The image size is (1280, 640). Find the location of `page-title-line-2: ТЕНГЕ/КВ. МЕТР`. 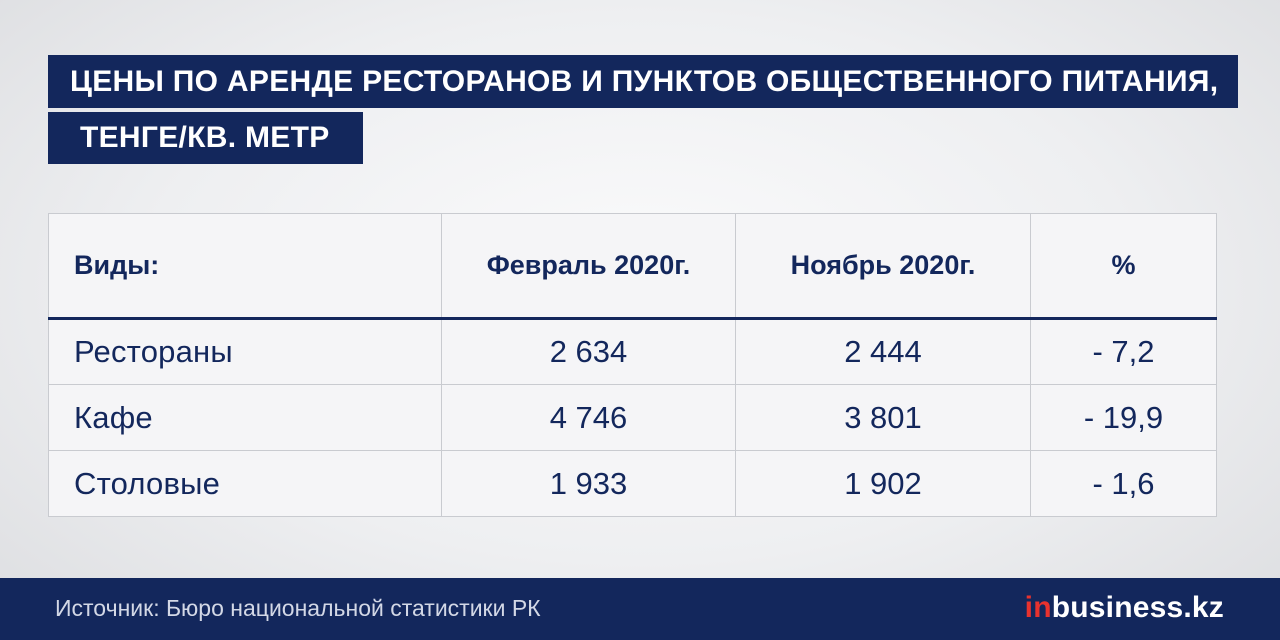

page-title-line-2: ТЕНГЕ/КВ. МЕТР is located at coordinates (205, 138).